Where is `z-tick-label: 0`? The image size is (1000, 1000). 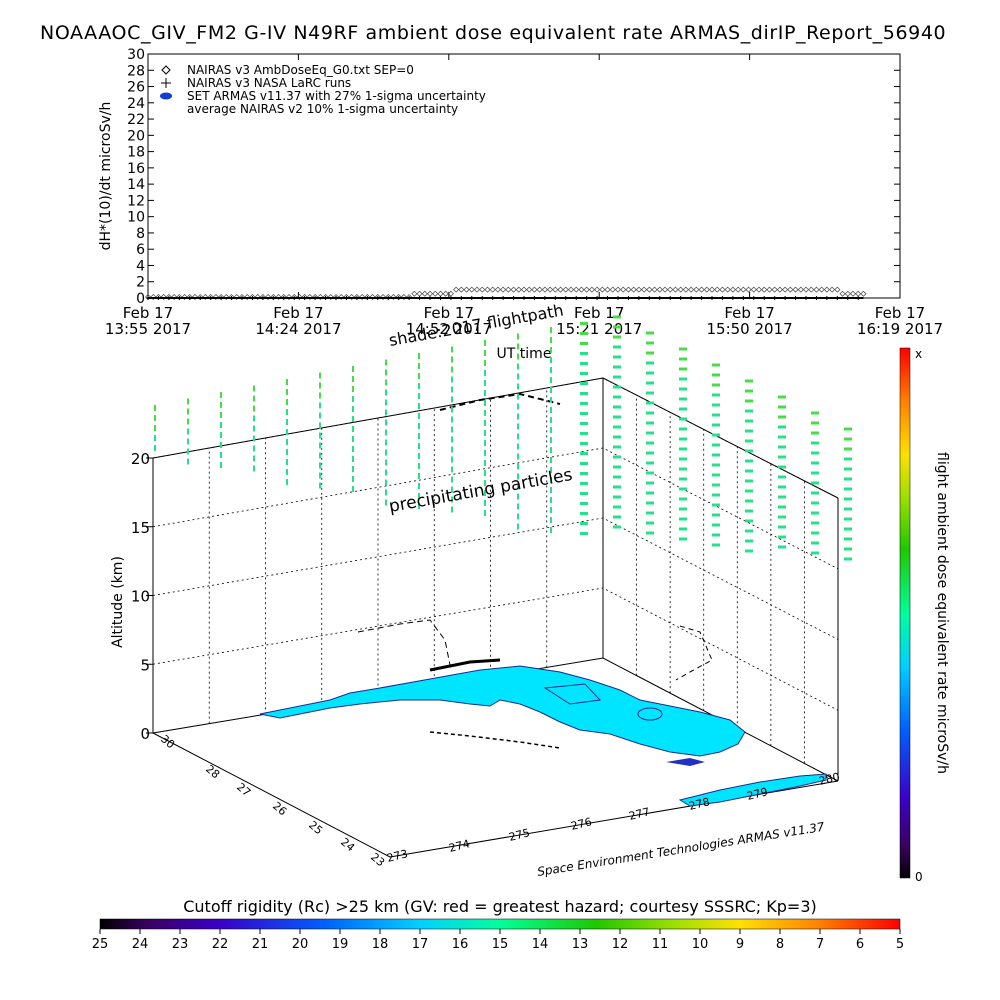
z-tick-label: 0 is located at coordinates (145, 734).